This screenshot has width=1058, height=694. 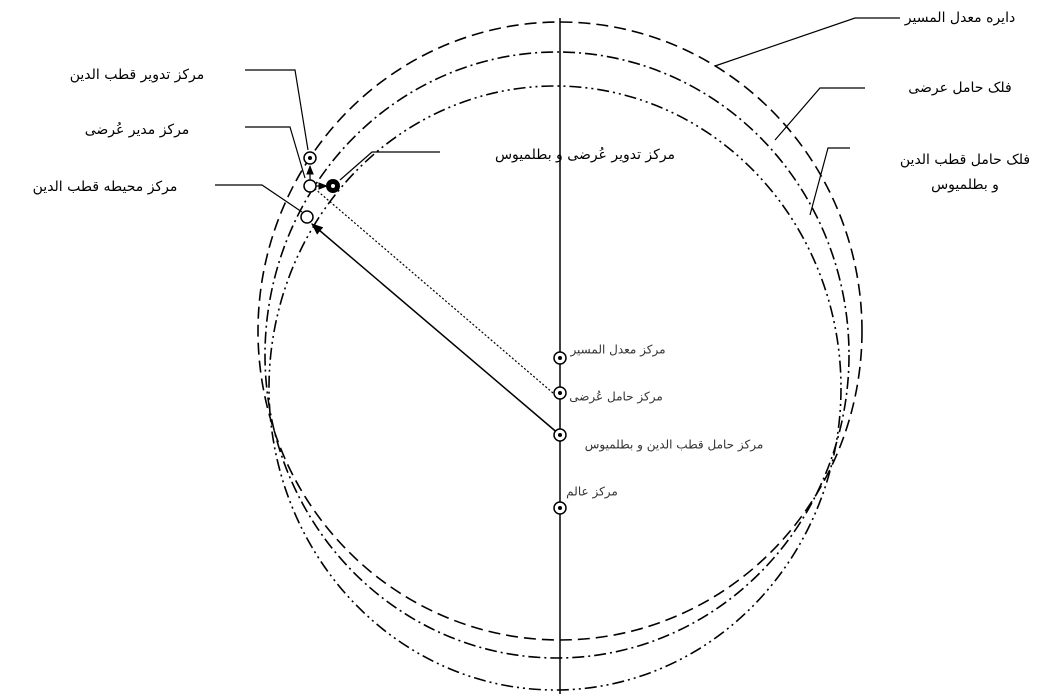 What do you see at coordinates (959, 88) in the screenshot?
I see `label: فلک حامل عرضی` at bounding box center [959, 88].